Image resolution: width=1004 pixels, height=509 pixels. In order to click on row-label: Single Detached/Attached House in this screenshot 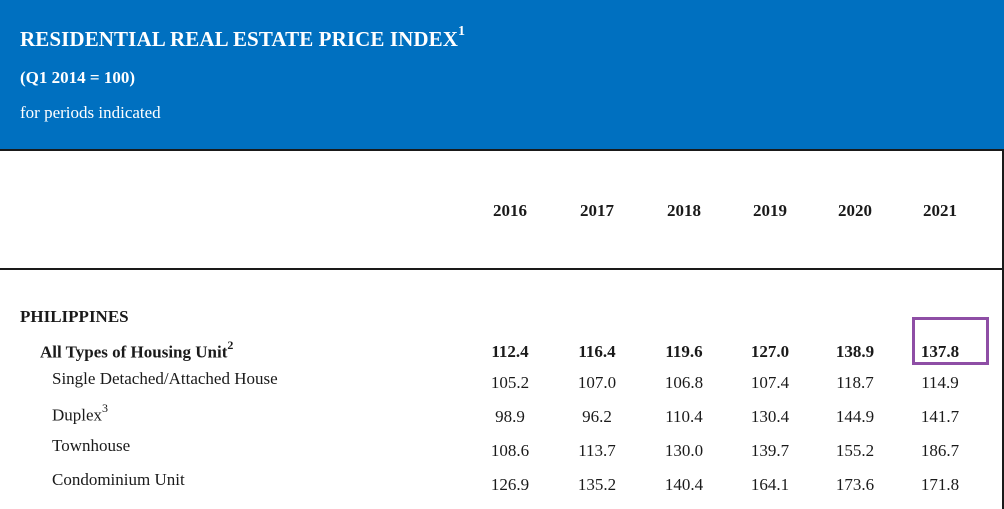, I will do `click(165, 379)`.